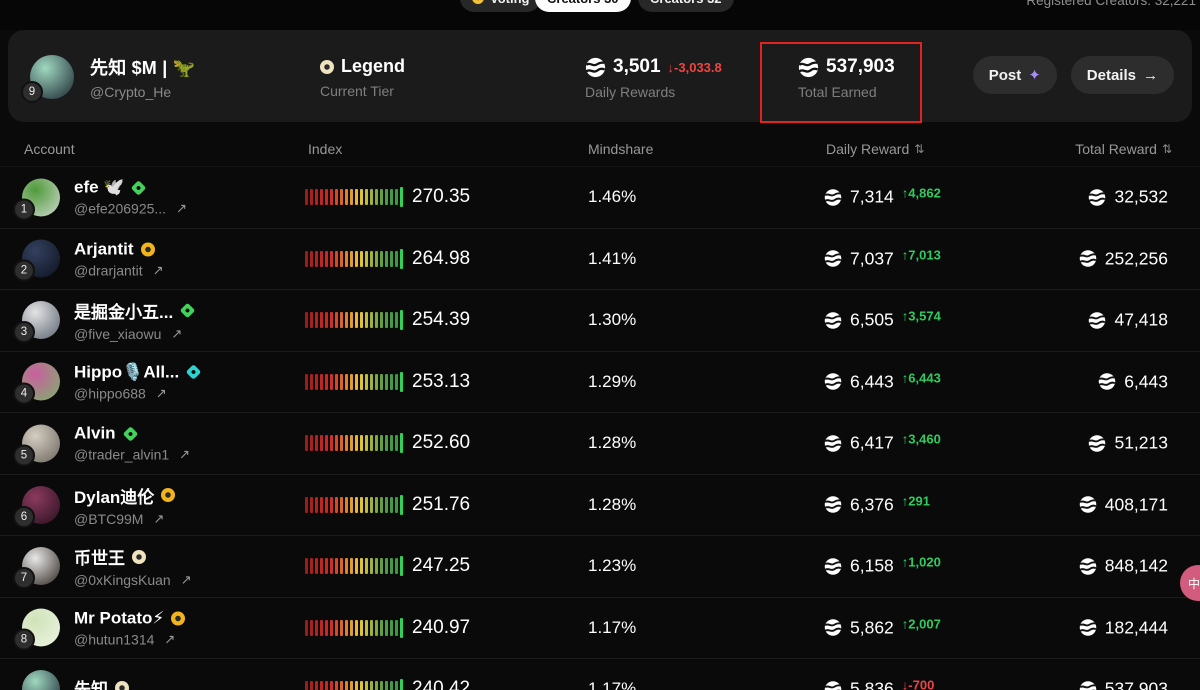 This screenshot has height=690, width=1200. What do you see at coordinates (327, 66) in the screenshot?
I see `tier-coin-icon` at bounding box center [327, 66].